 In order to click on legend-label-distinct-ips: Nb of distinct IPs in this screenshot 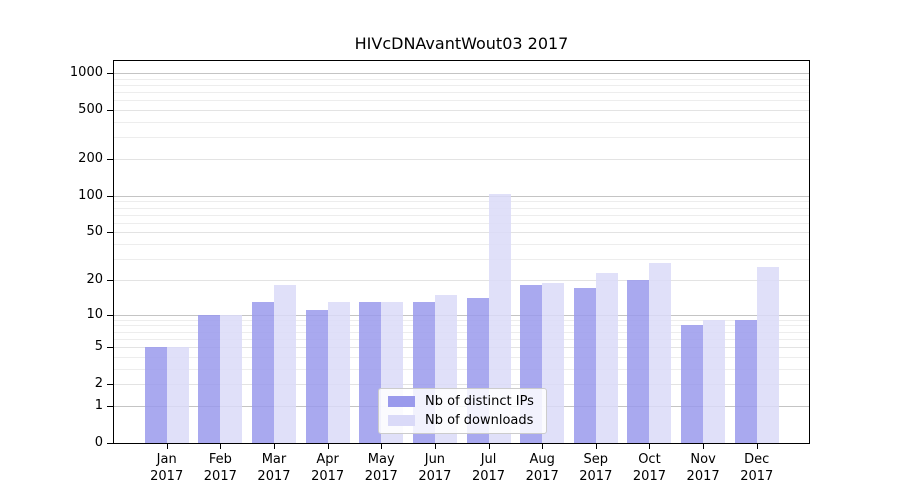, I will do `click(479, 401)`.